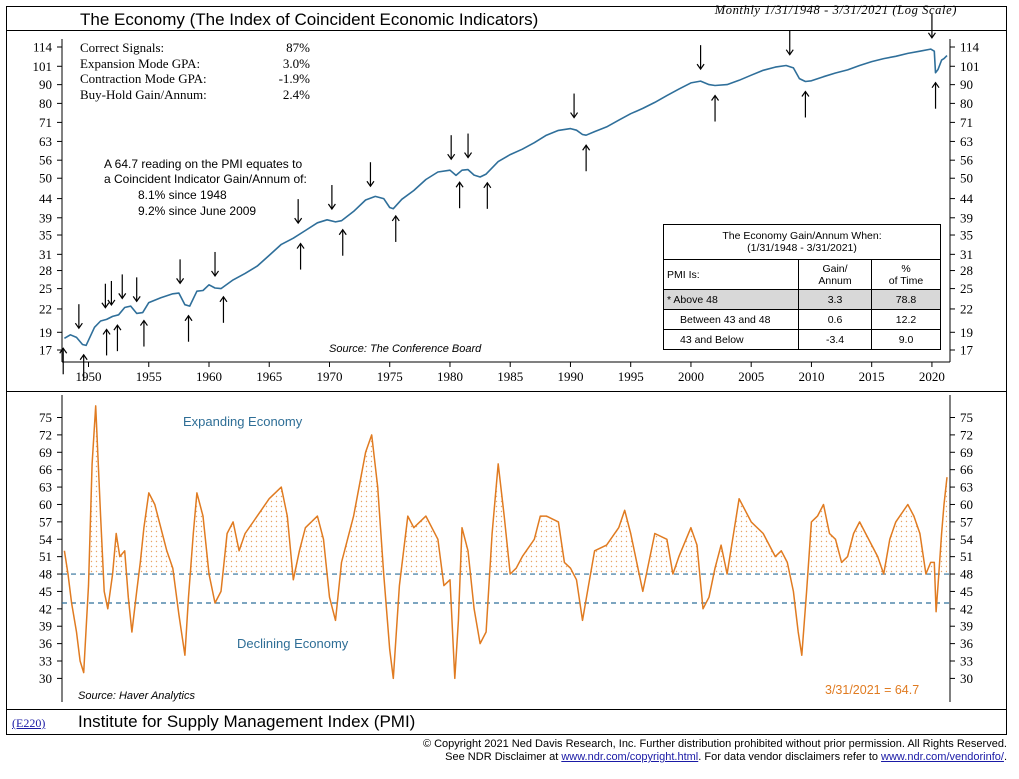  I want to click on disclaimer-text: See NDR Disclaimer at, so click(503, 757).